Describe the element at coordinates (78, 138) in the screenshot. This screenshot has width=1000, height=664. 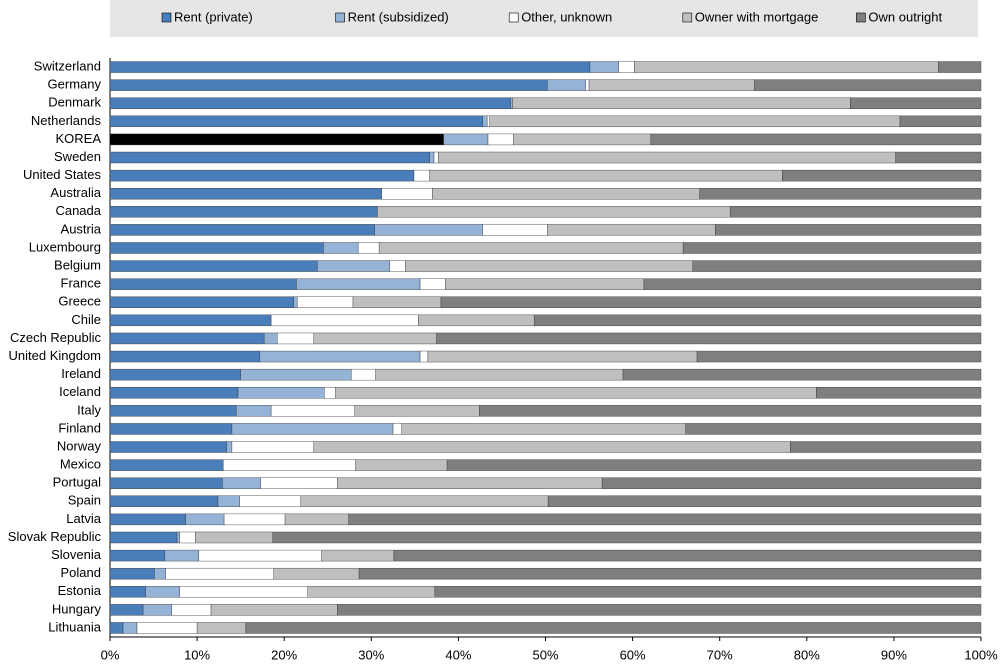
I see `y-tick-label: KOREA` at that location.